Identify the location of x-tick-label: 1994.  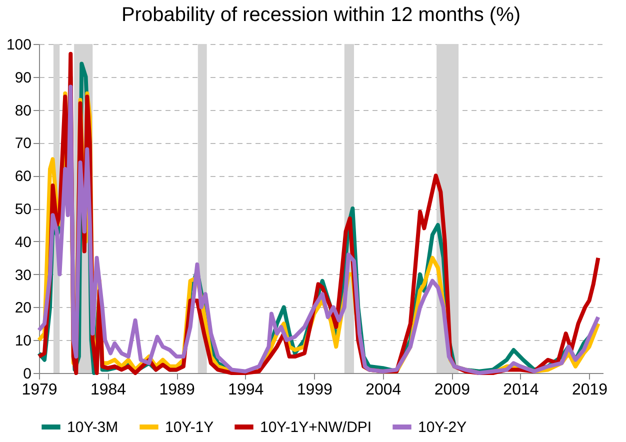
(246, 390).